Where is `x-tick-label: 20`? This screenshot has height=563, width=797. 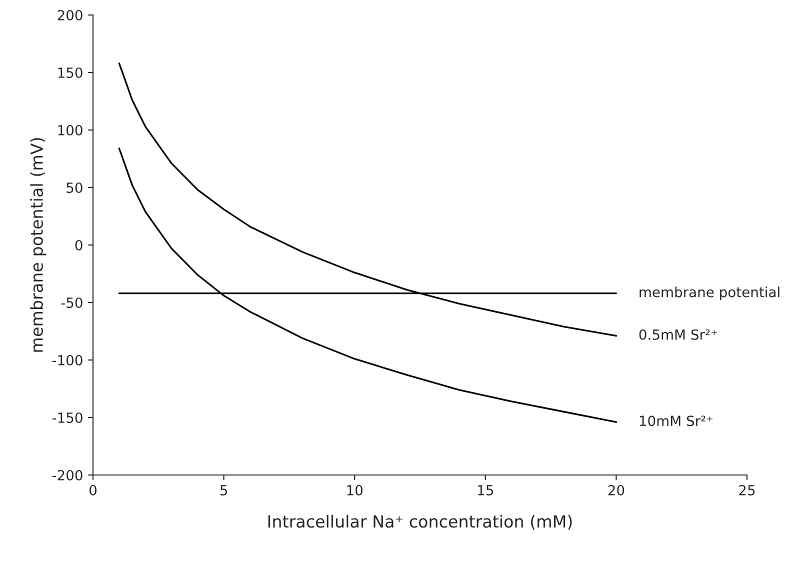
x-tick-label: 20 is located at coordinates (616, 490).